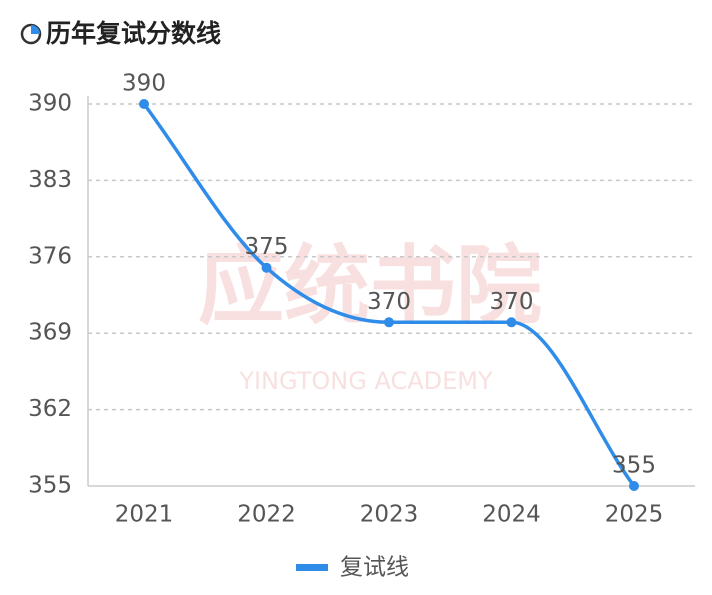  What do you see at coordinates (634, 515) in the screenshot?
I see `x-tick-label: 2025` at bounding box center [634, 515].